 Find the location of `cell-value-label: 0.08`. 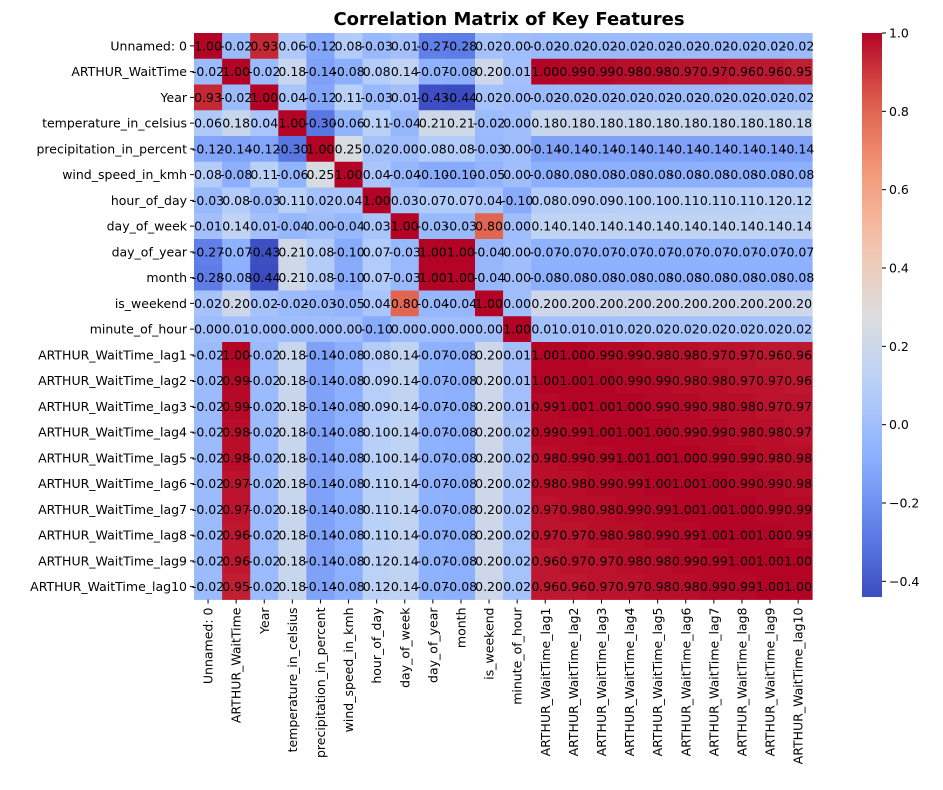

cell-value-label: 0.08 is located at coordinates (461, 148).